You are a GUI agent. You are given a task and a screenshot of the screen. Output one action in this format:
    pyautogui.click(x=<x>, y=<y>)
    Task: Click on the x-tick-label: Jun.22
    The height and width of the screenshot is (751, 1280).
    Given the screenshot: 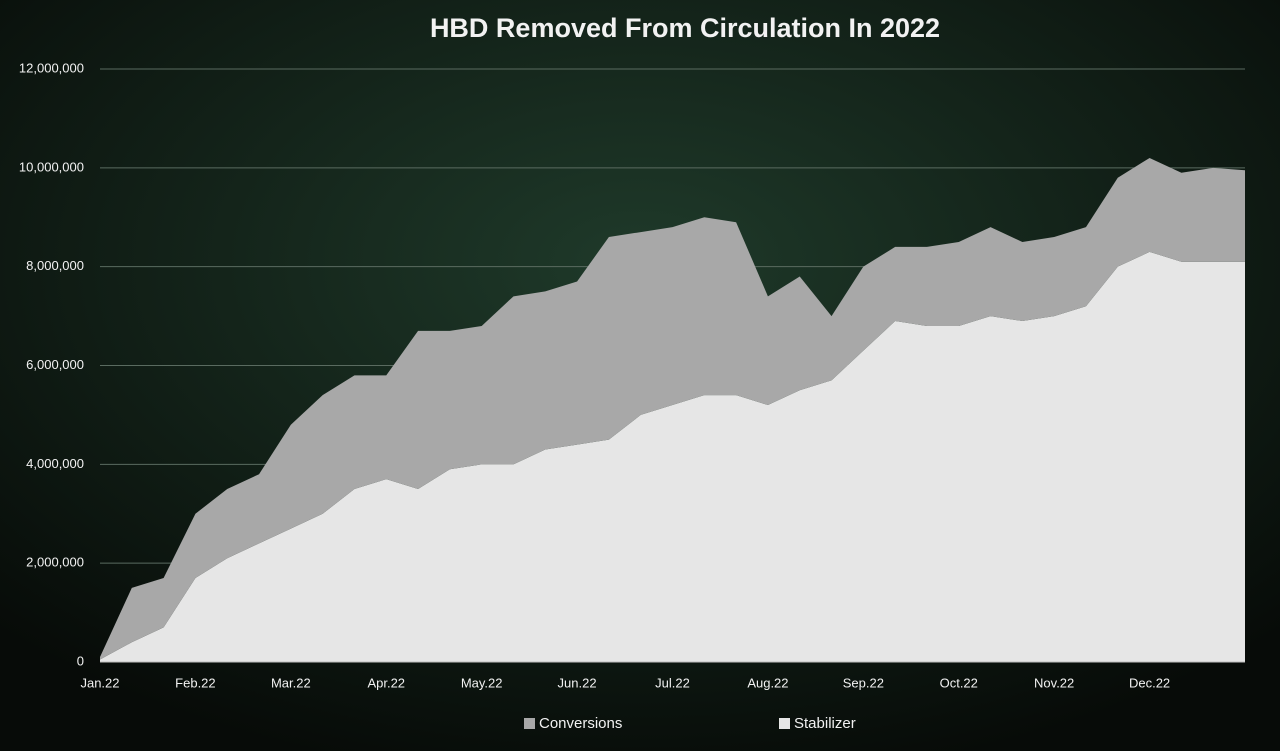 What is the action you would take?
    pyautogui.click(x=577, y=682)
    